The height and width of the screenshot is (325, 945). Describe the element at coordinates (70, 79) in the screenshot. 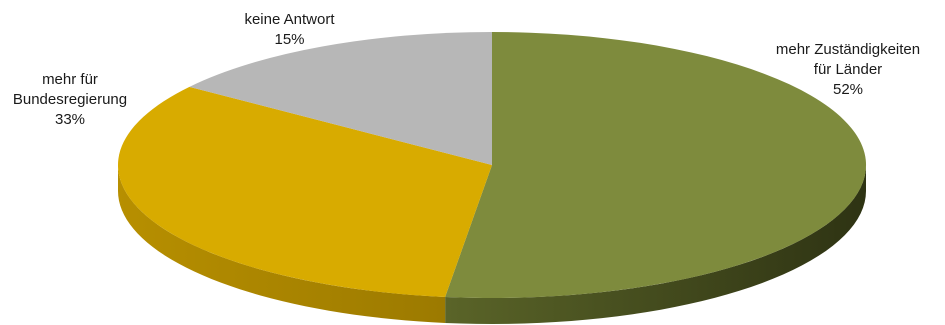

I see `slice-label-bundesregierung-line-1: mehr für` at that location.